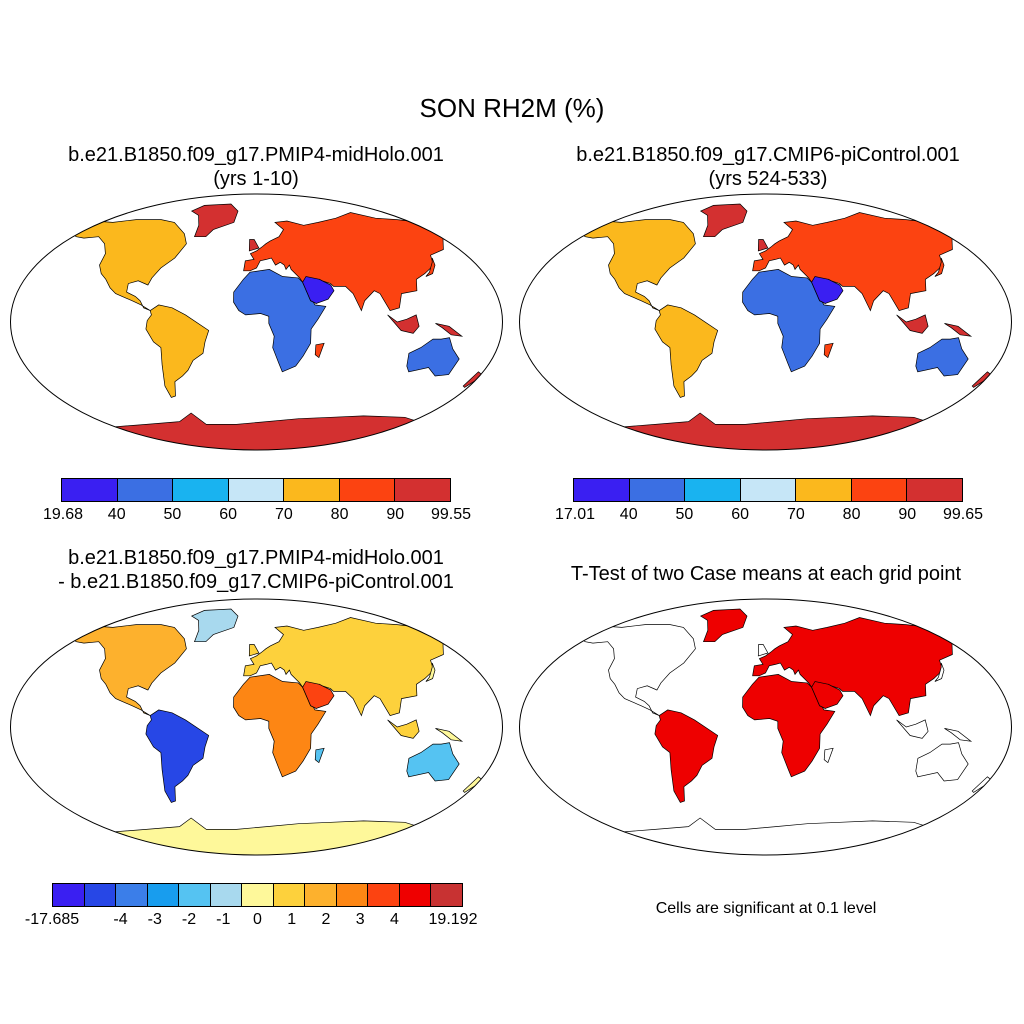 The width and height of the screenshot is (1024, 1024). I want to click on colorbar-tick-label: 99.55, so click(451, 514).